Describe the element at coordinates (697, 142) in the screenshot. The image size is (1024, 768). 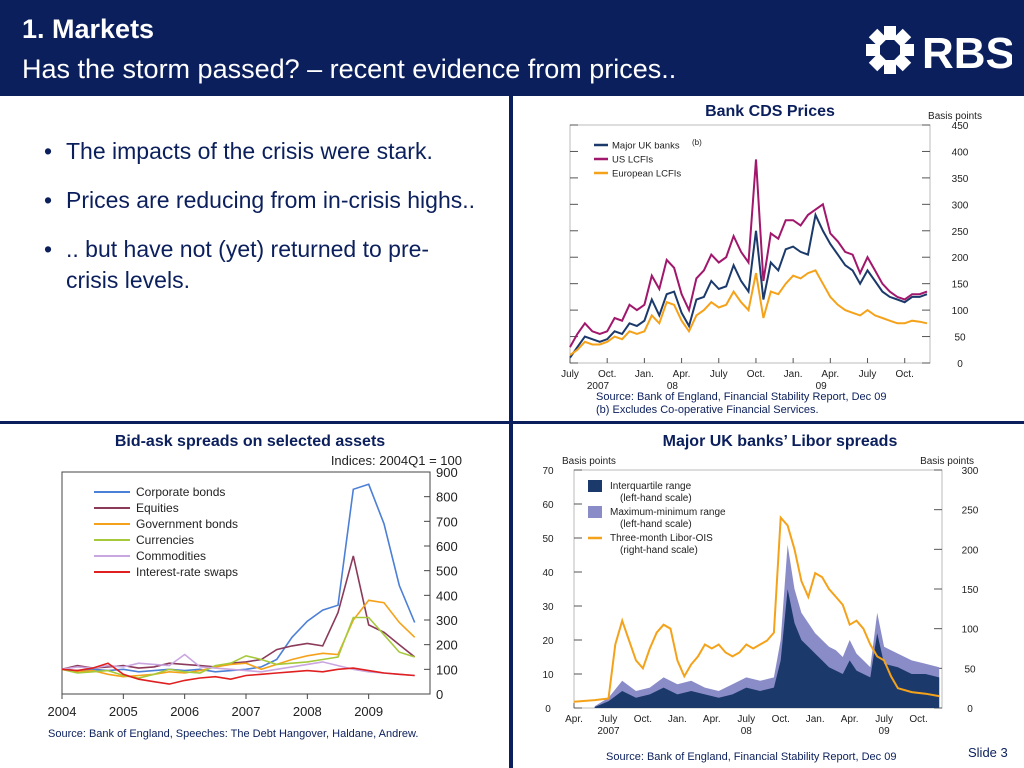
I see `legend-label-suffix: (b)` at that location.